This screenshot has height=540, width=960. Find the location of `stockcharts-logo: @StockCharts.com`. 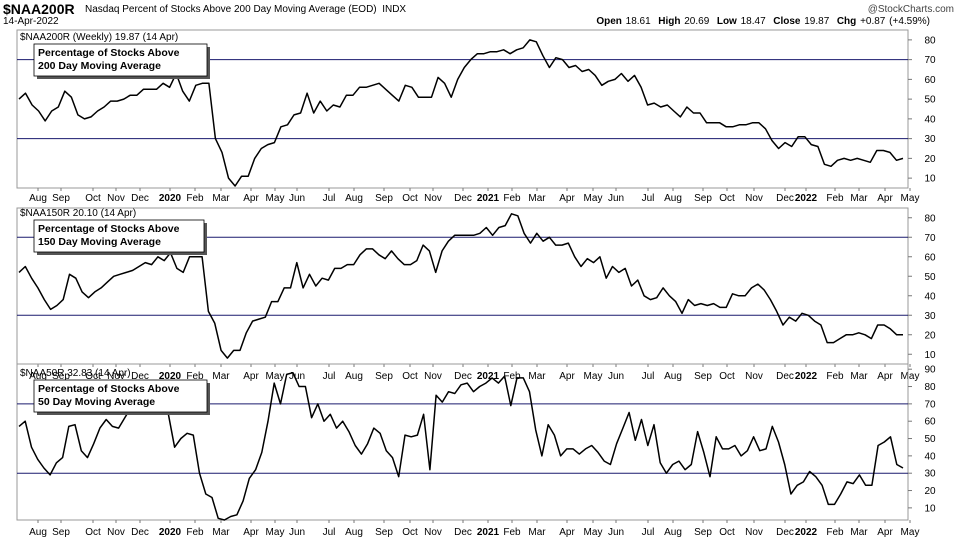

stockcharts-logo: @StockCharts.com is located at coordinates (910, 9).